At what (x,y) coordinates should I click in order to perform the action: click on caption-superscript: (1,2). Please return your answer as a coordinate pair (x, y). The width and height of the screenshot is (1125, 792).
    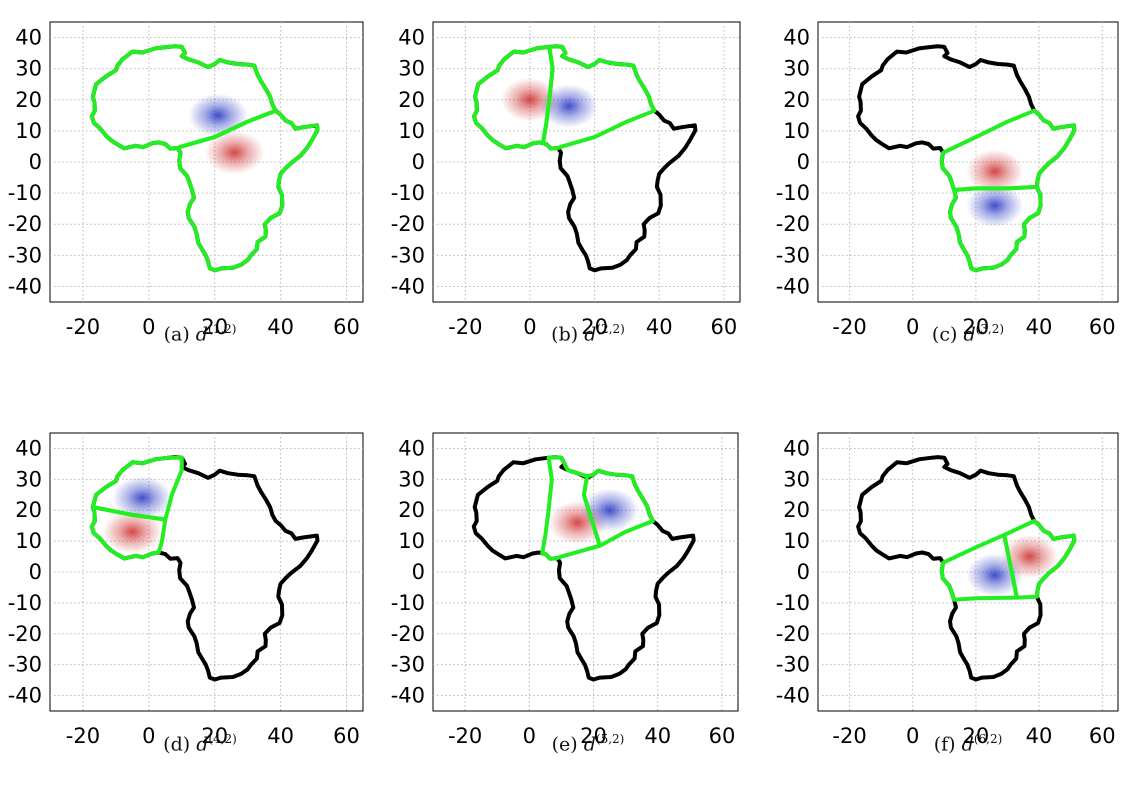
    Looking at the image, I should click on (222, 329).